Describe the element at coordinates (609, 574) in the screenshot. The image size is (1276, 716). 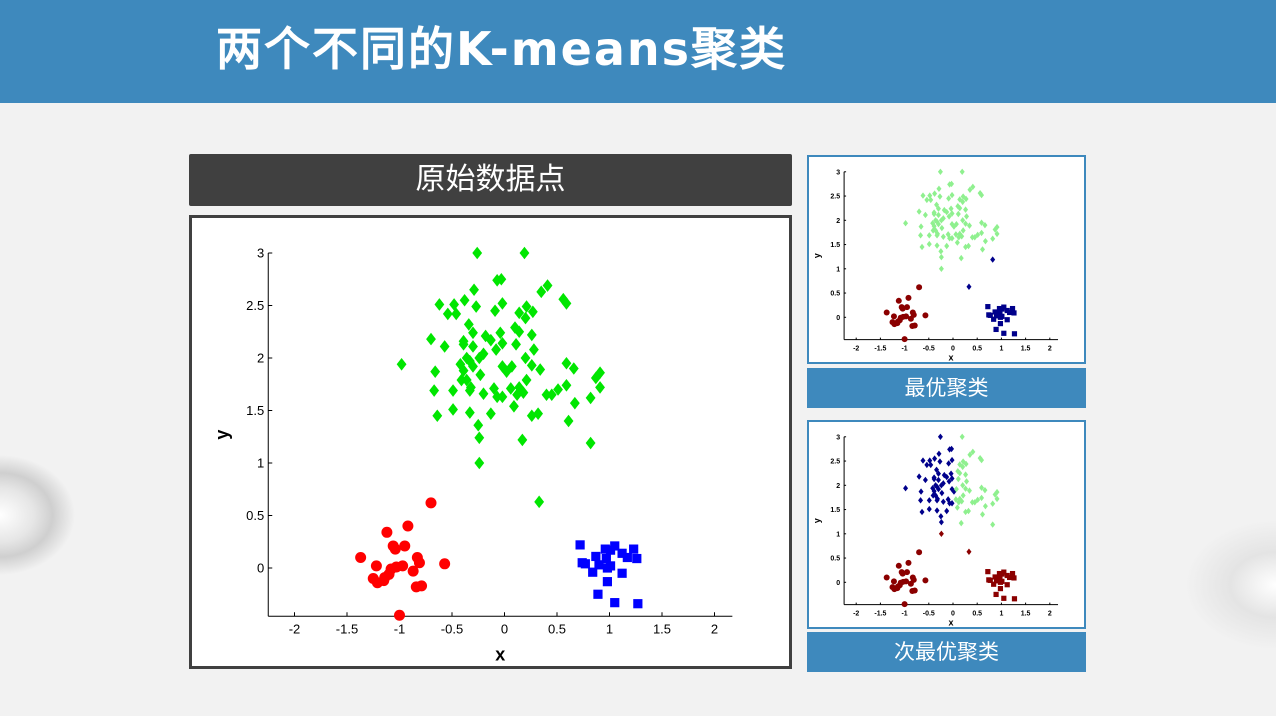
I see `series-square` at that location.